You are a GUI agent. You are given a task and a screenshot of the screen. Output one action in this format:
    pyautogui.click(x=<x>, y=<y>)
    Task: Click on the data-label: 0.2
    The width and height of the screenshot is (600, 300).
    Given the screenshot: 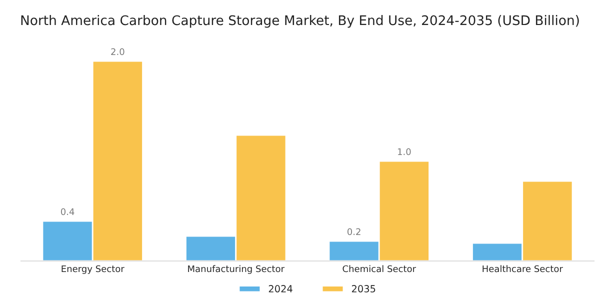 What is the action you would take?
    pyautogui.click(x=353, y=232)
    